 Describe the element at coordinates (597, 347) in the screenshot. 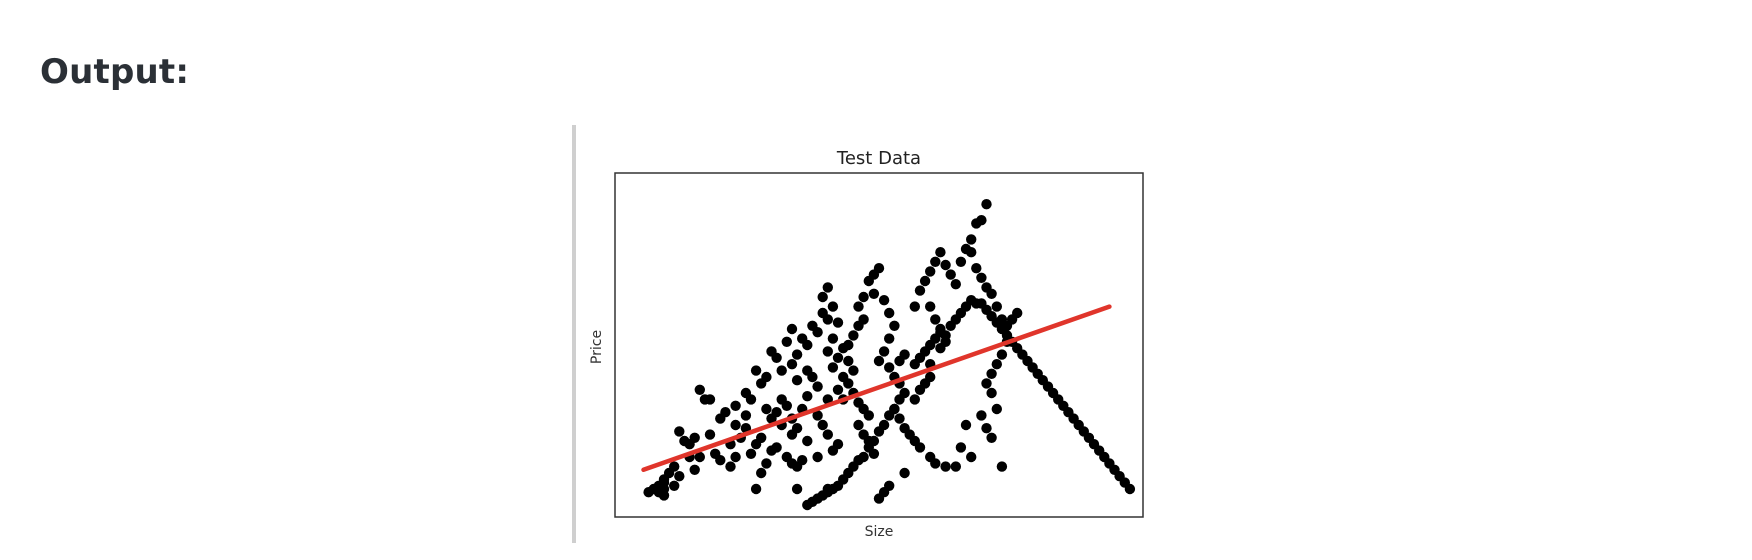

I see `y-axis-label: Price` at that location.